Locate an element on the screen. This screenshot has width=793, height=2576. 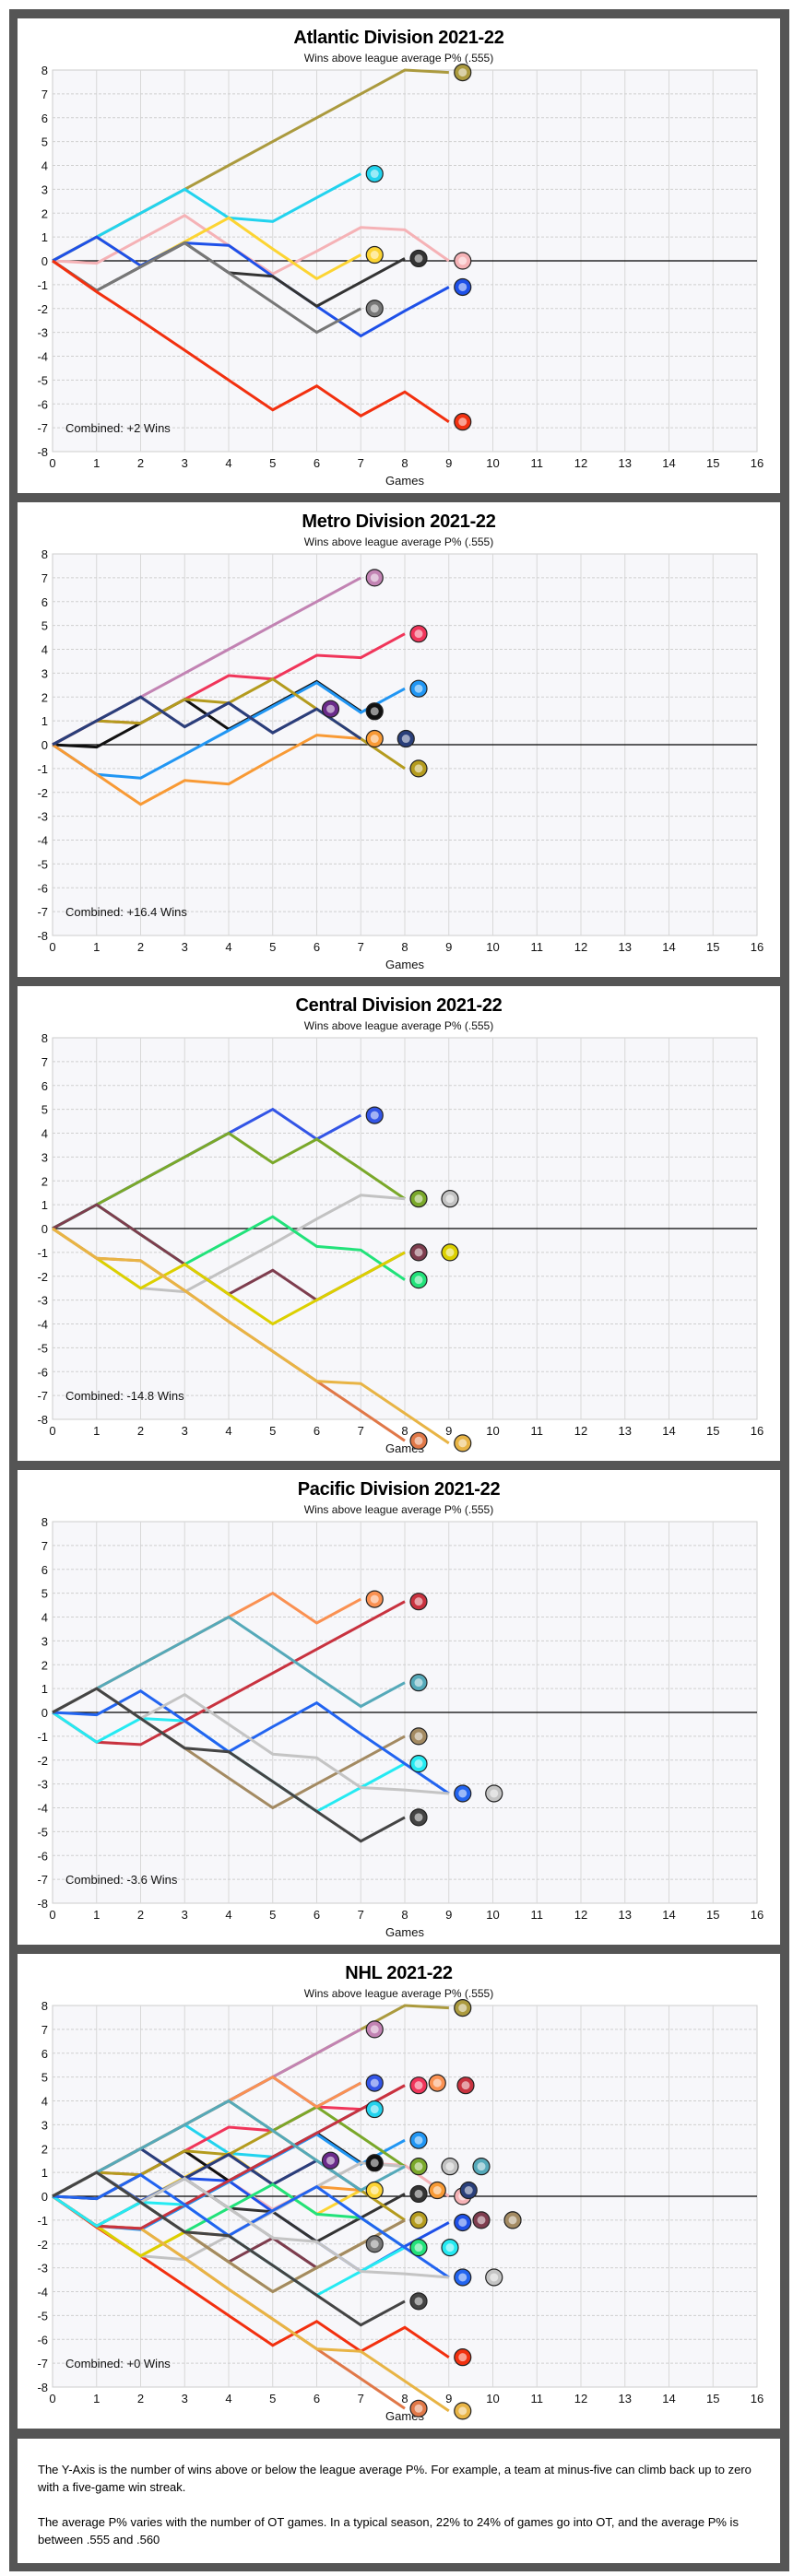
penguins-logo-icon is located at coordinates (418, 768).